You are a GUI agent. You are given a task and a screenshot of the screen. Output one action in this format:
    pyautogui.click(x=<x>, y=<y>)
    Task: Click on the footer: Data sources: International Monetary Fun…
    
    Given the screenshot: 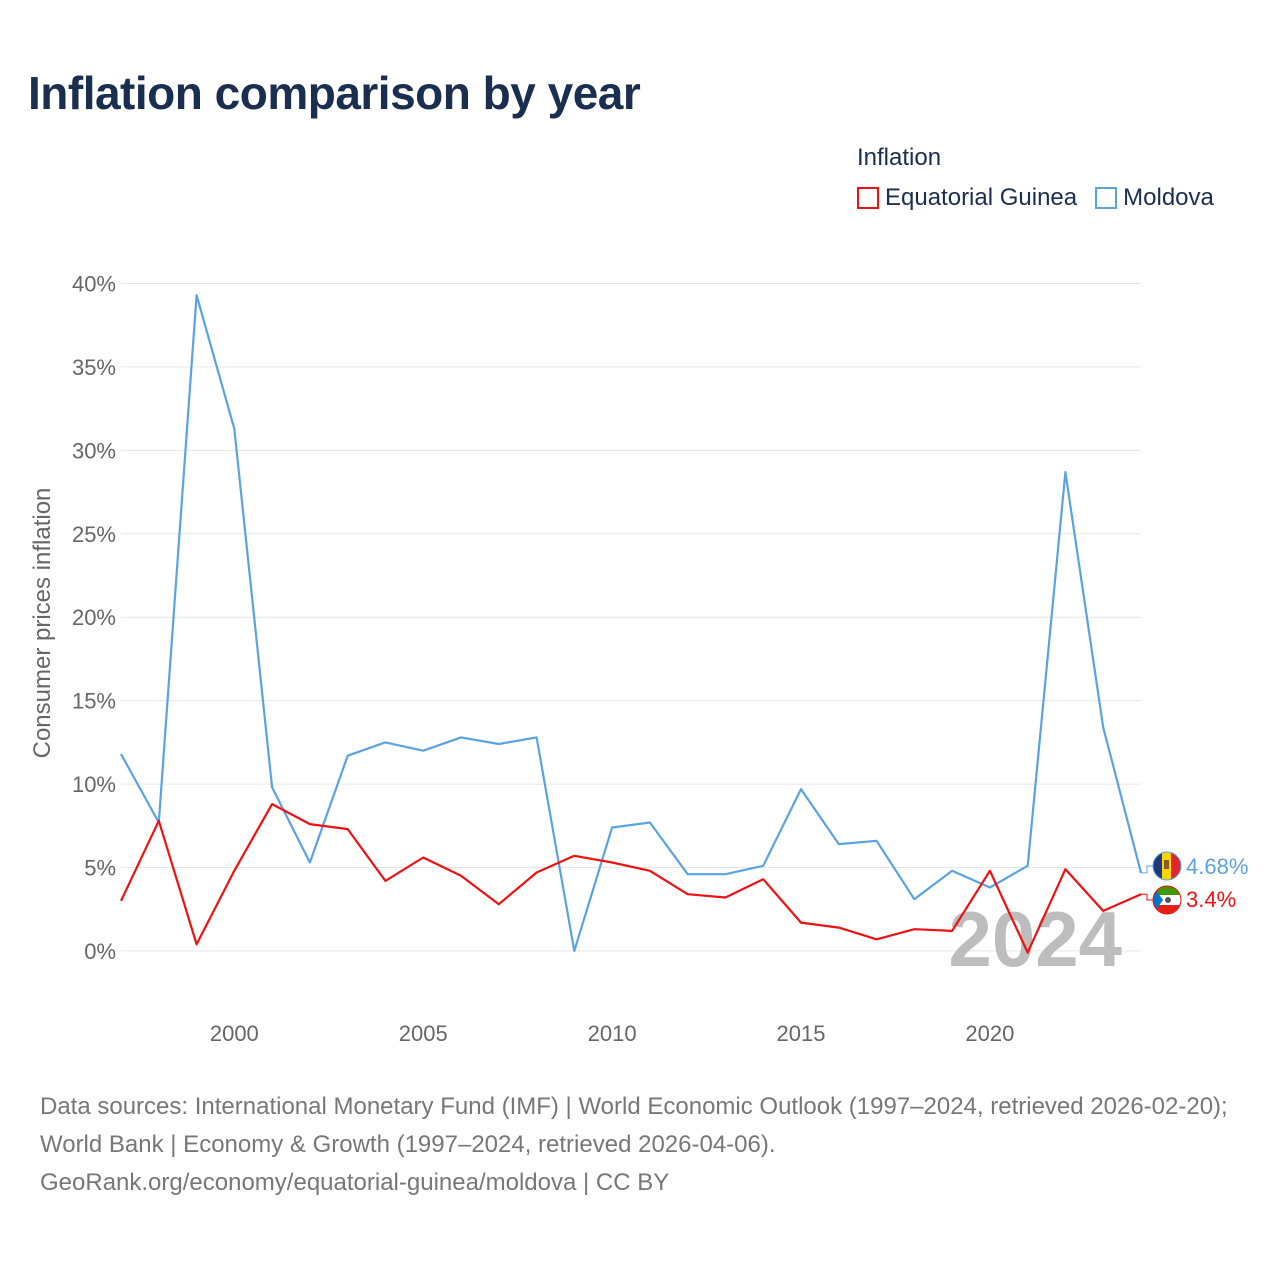 What is the action you would take?
    pyautogui.click(x=645, y=1145)
    